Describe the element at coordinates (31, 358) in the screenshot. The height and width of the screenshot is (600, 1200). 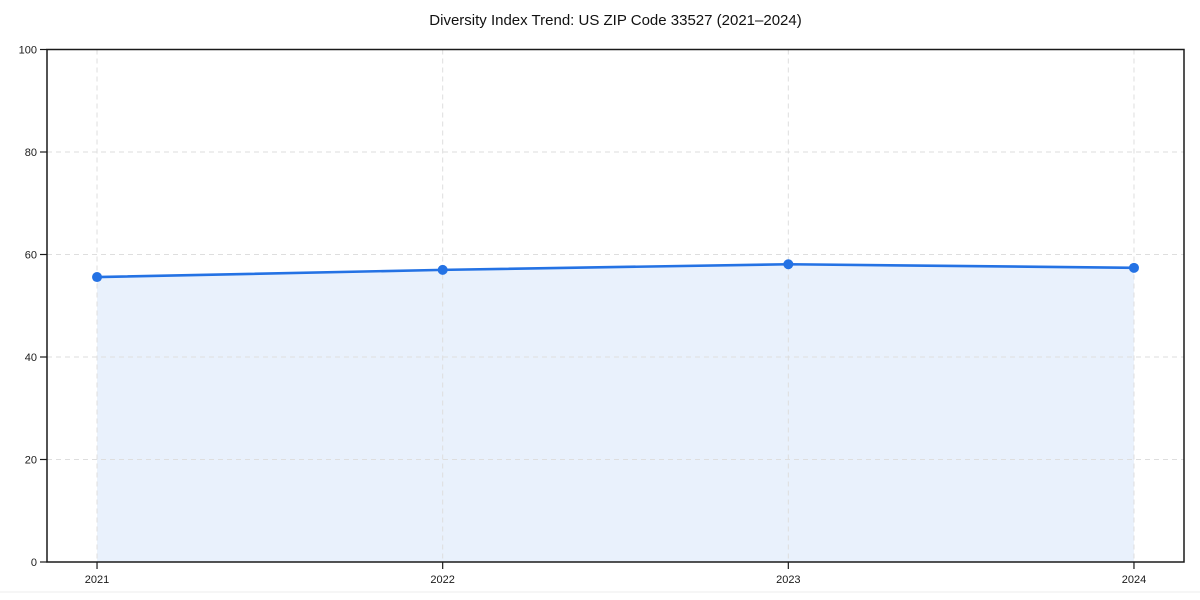
I see `y-tick-label: 40` at that location.